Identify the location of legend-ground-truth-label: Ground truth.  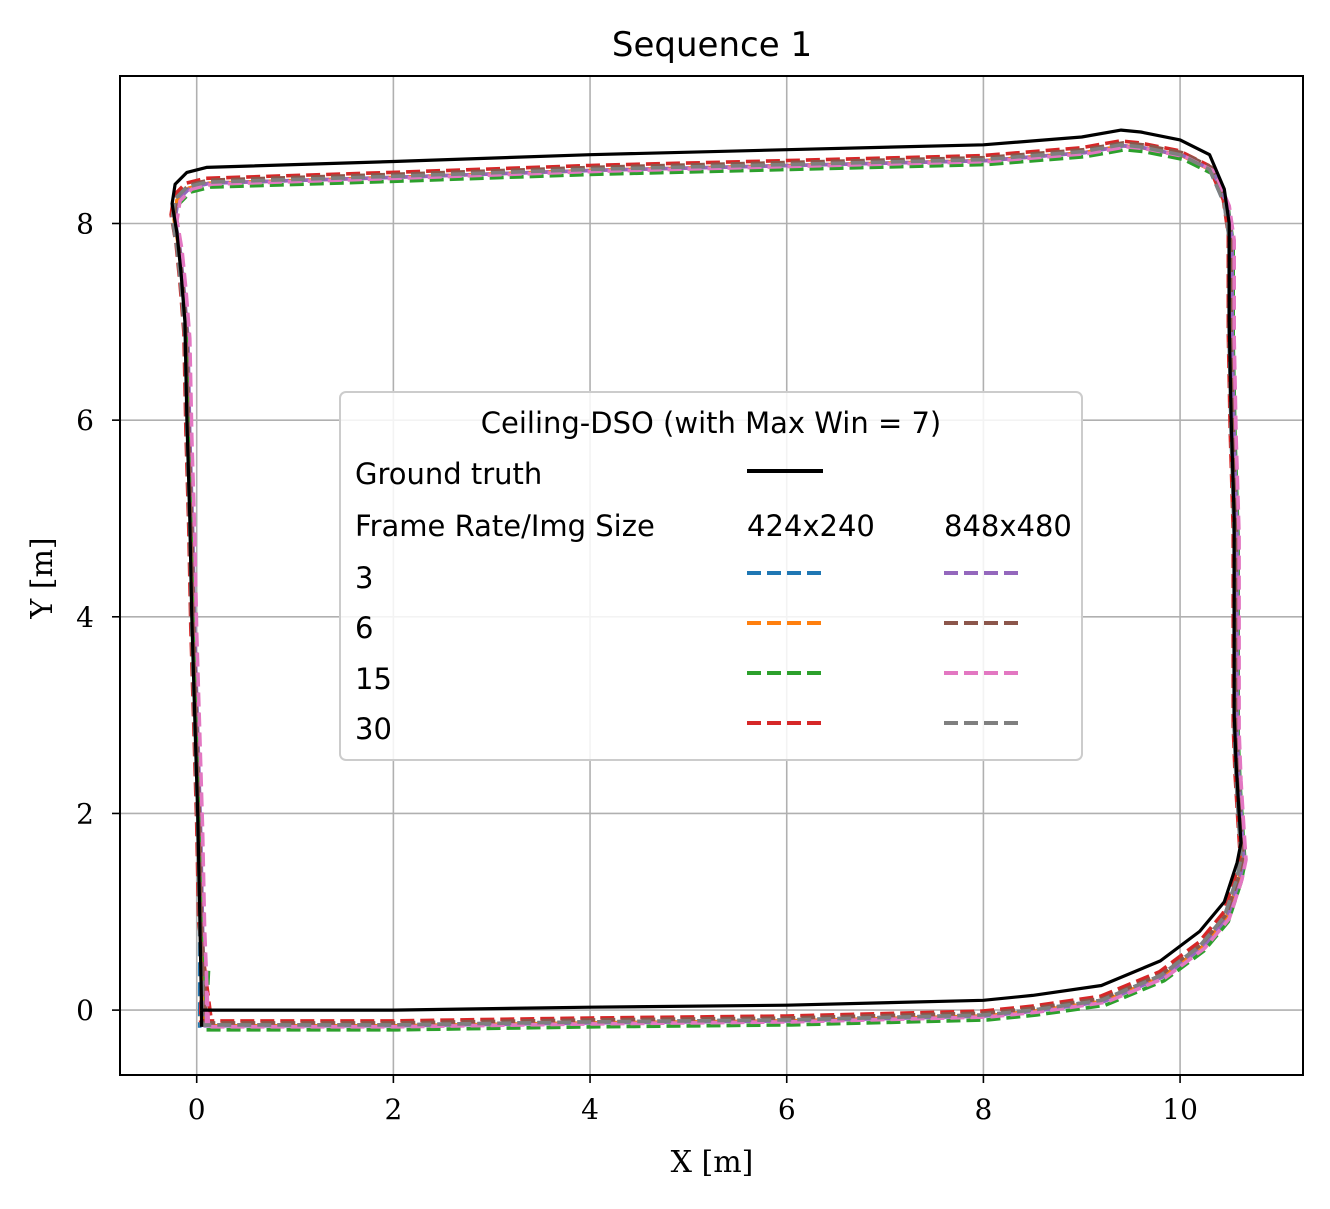
(448, 474).